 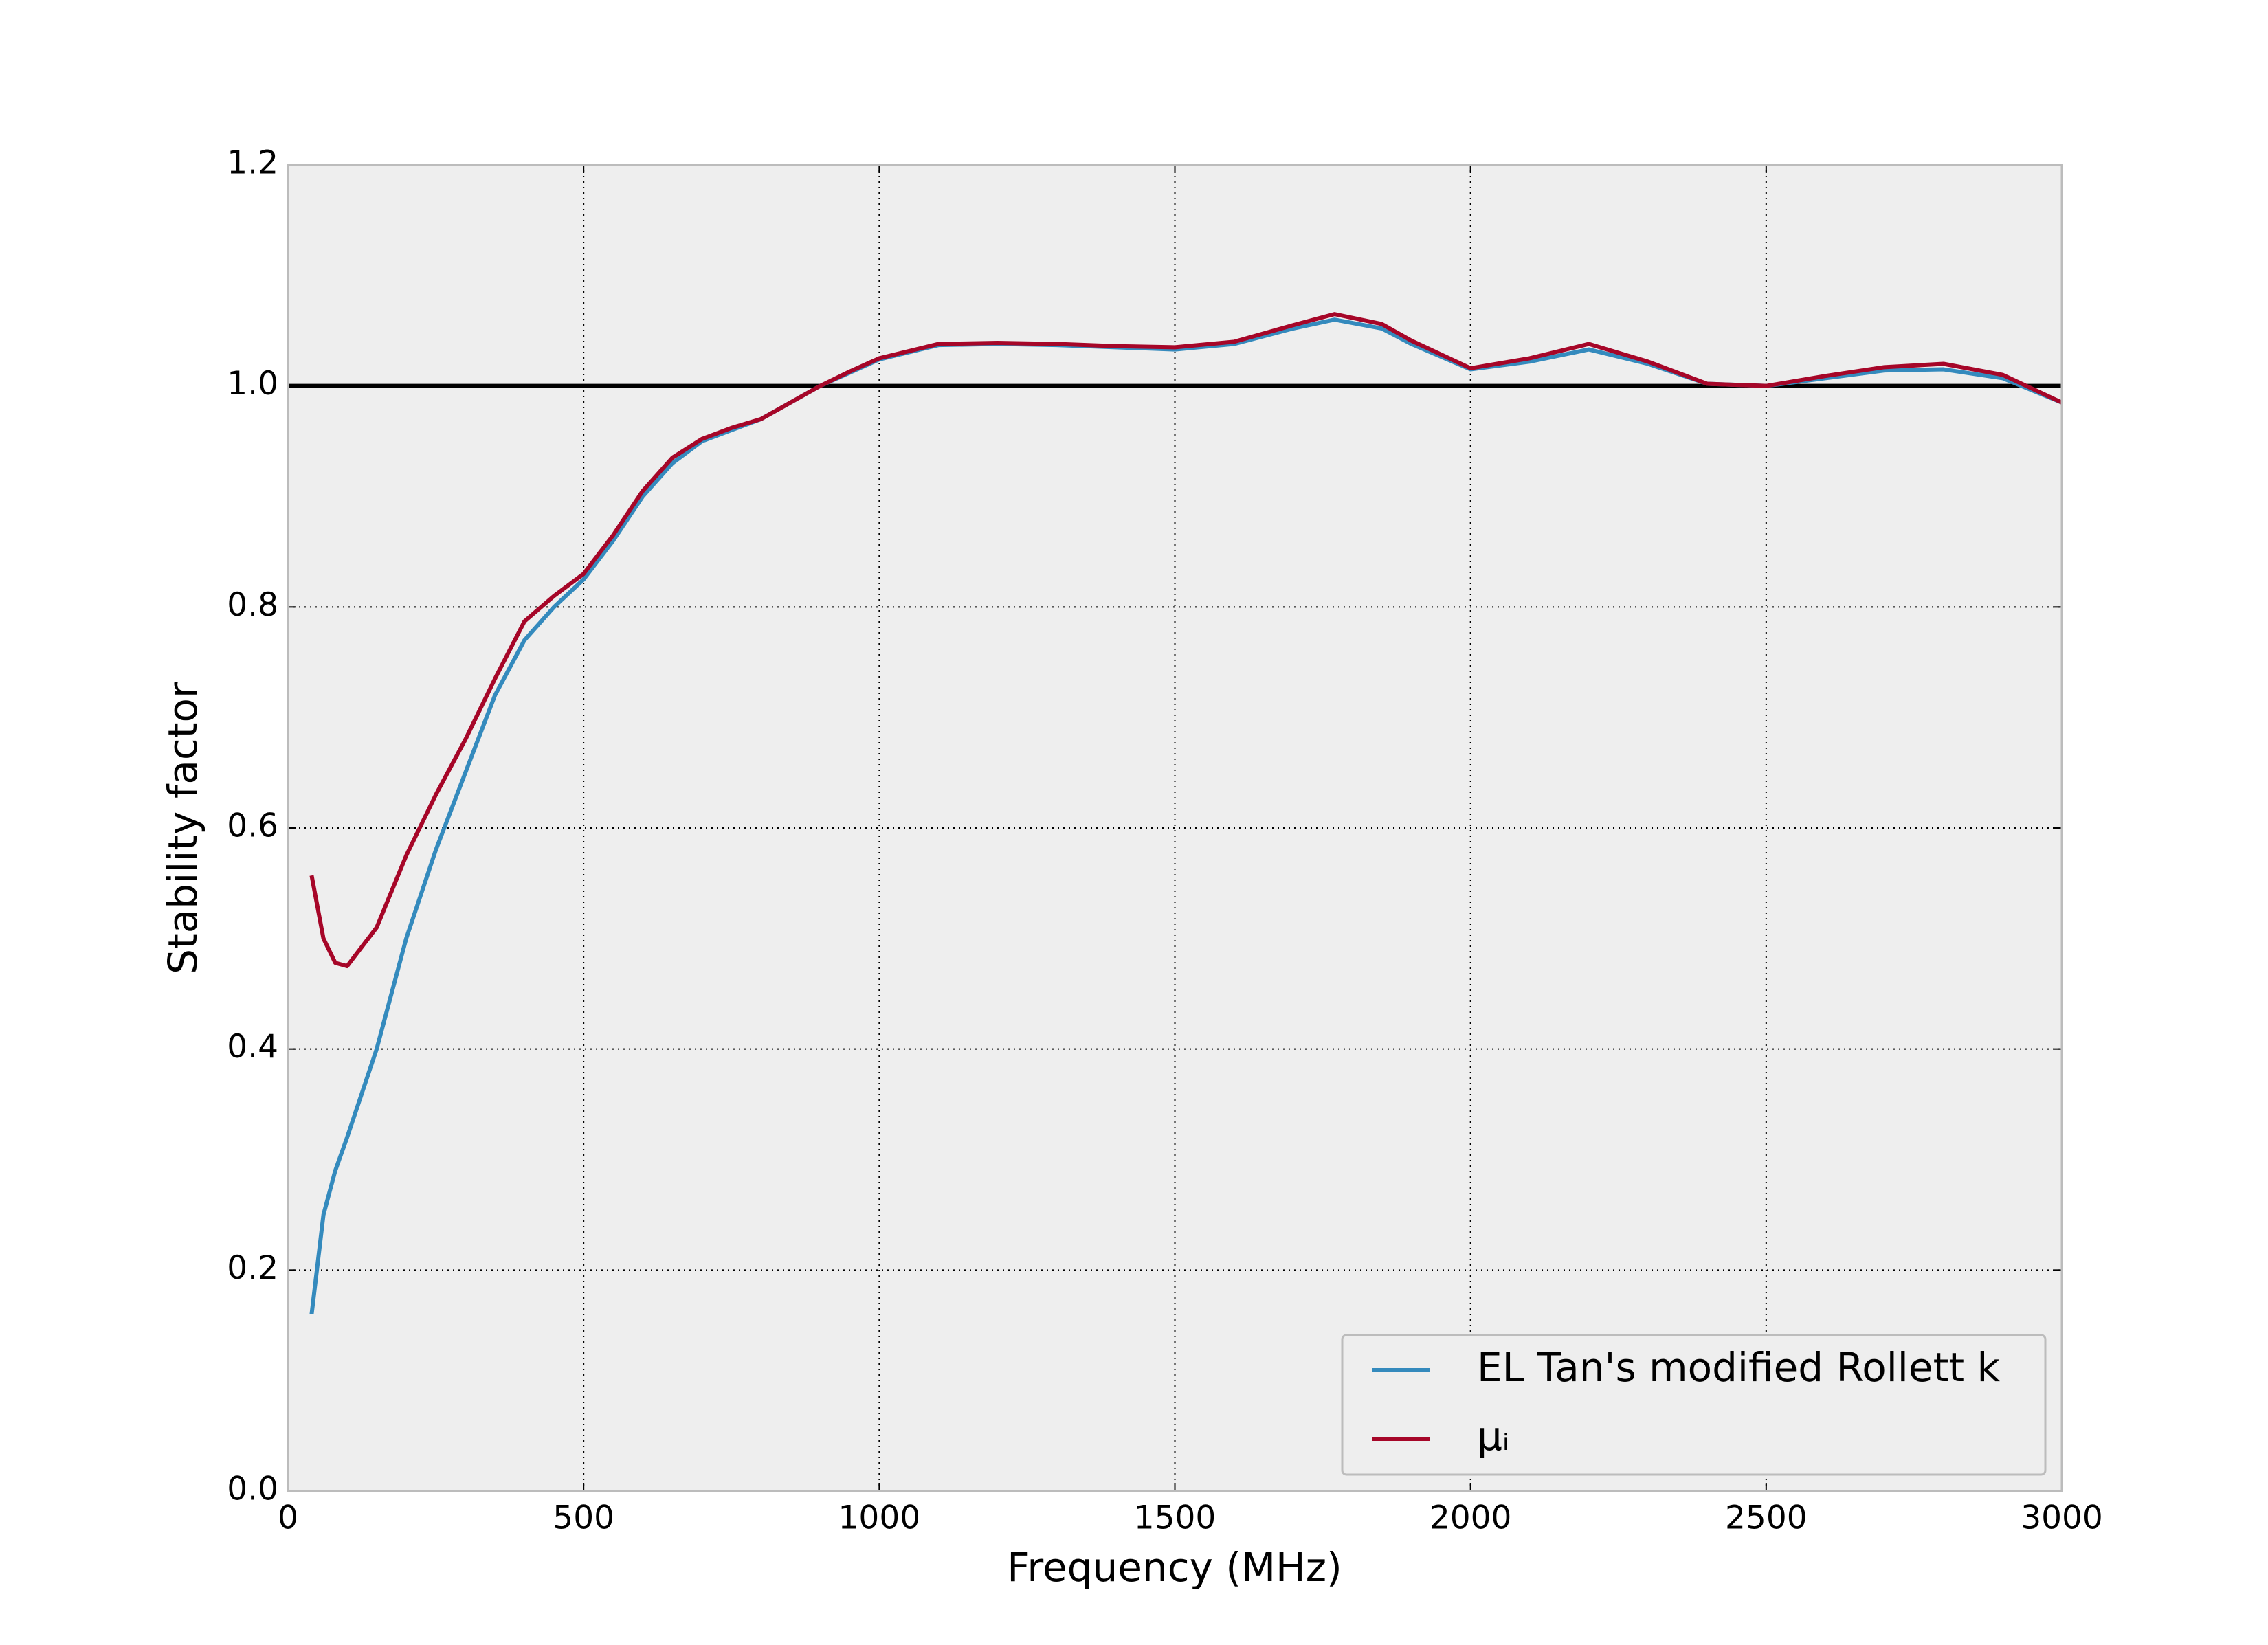 I want to click on x-tick-label: 2000, so click(x=1471, y=1518).